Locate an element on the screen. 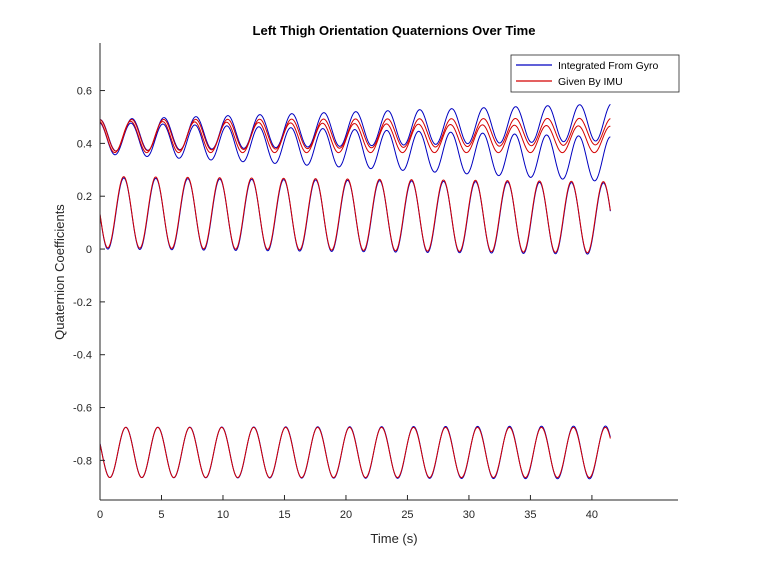 The width and height of the screenshot is (764, 565). y-tick-label: 0 is located at coordinates (89, 250).